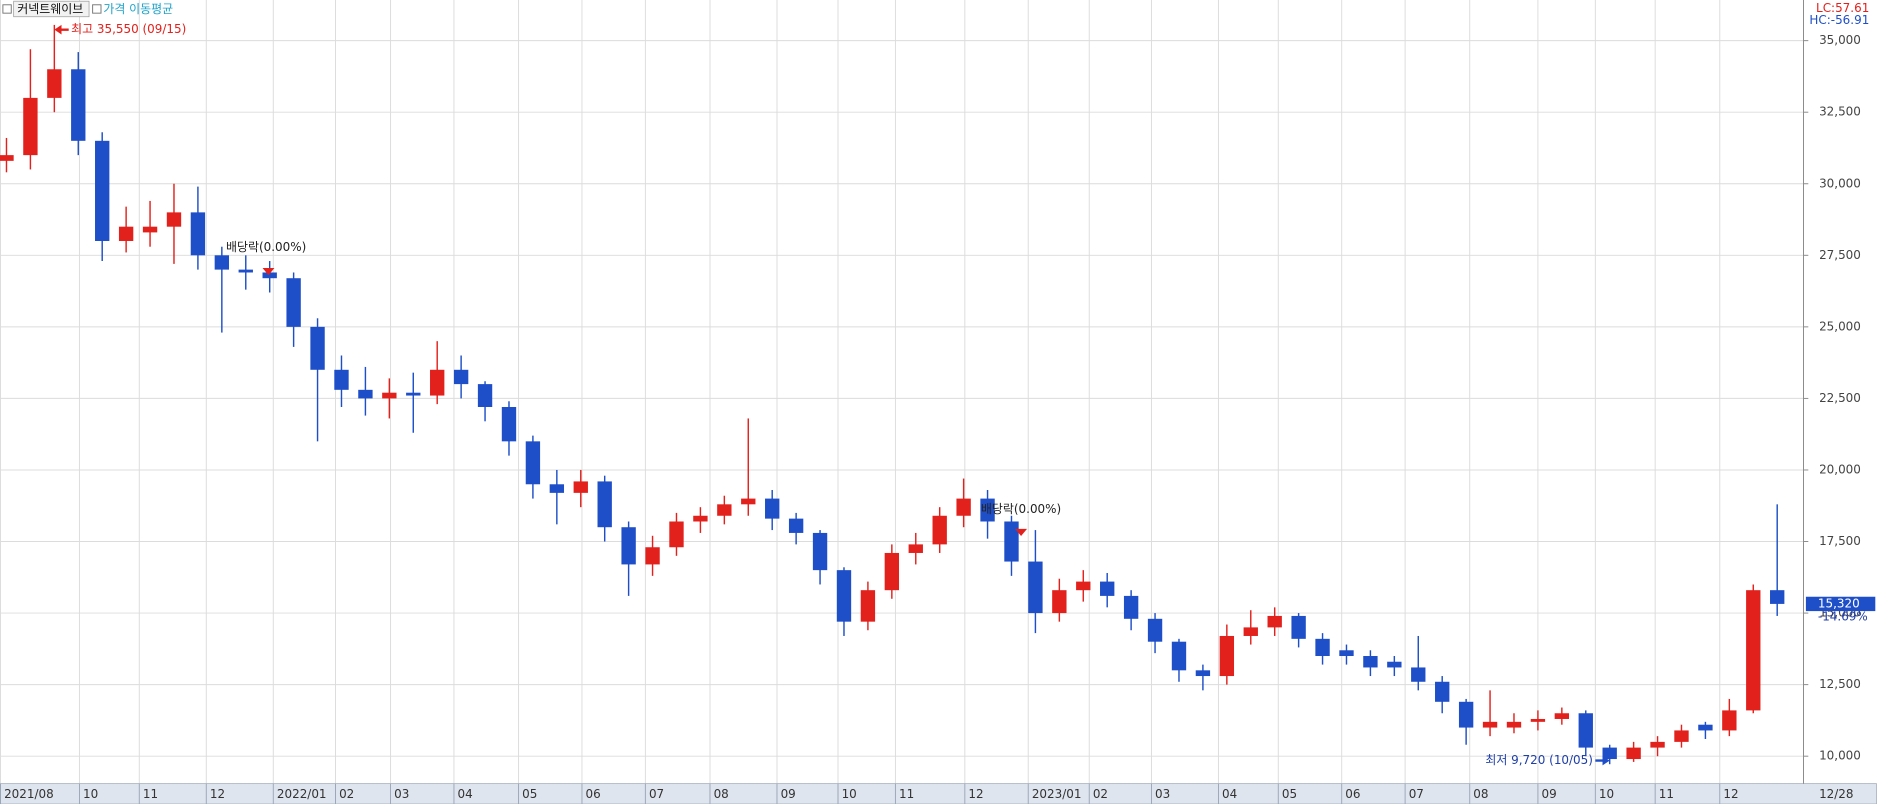 This screenshot has height=804, width=1877. Describe the element at coordinates (401, 794) in the screenshot. I see `x-tick-label: 03` at that location.